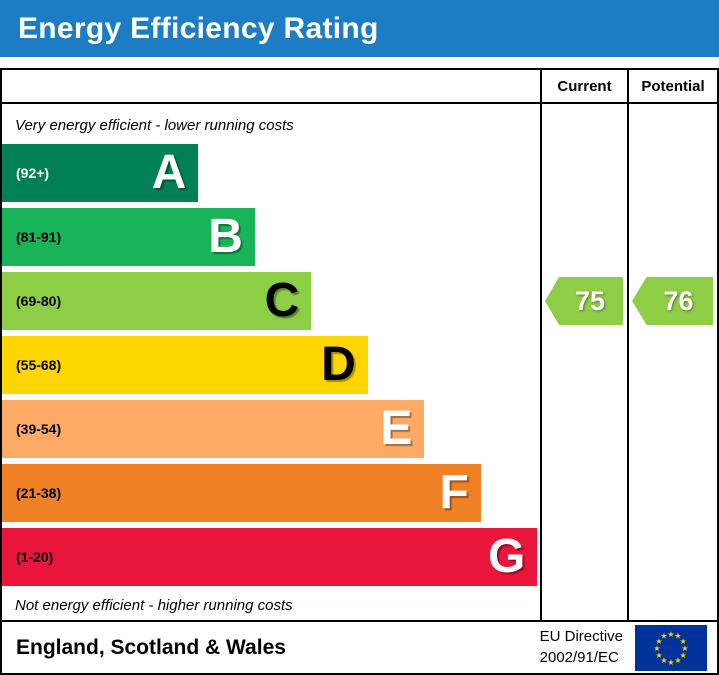  Describe the element at coordinates (271, 86) in the screenshot. I see `header-spacer` at that location.